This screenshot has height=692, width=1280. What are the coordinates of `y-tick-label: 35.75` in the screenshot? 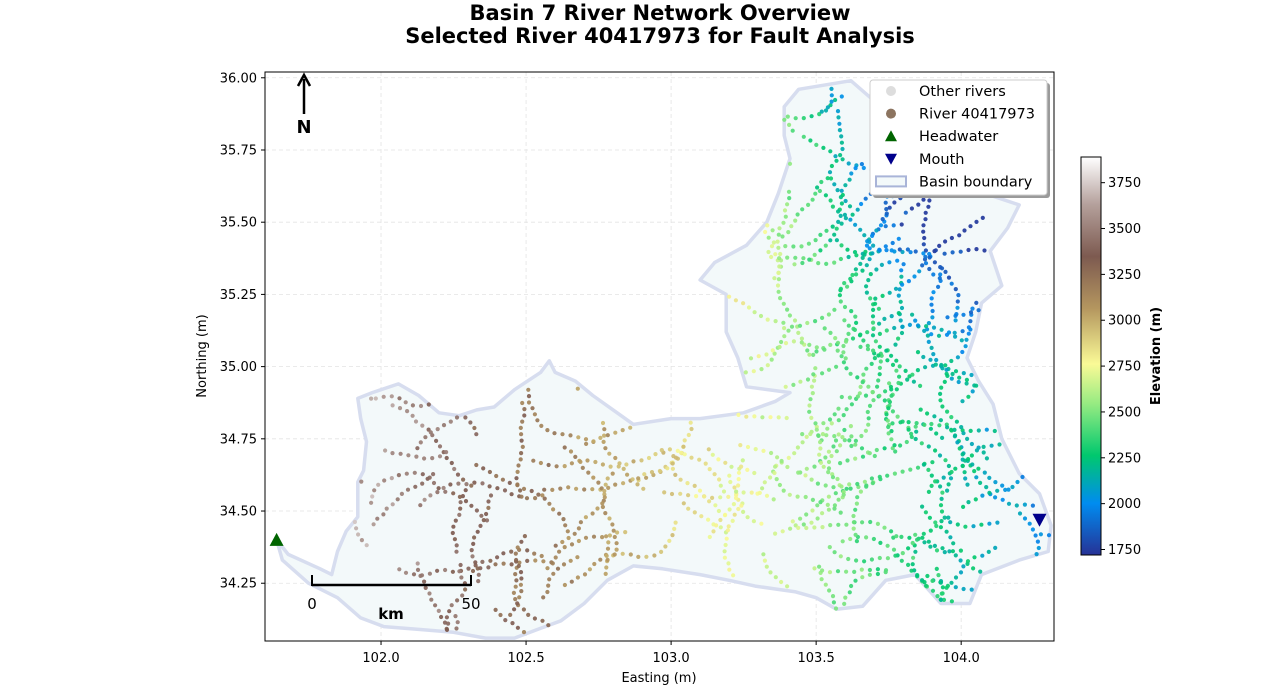 It's located at (238, 150).